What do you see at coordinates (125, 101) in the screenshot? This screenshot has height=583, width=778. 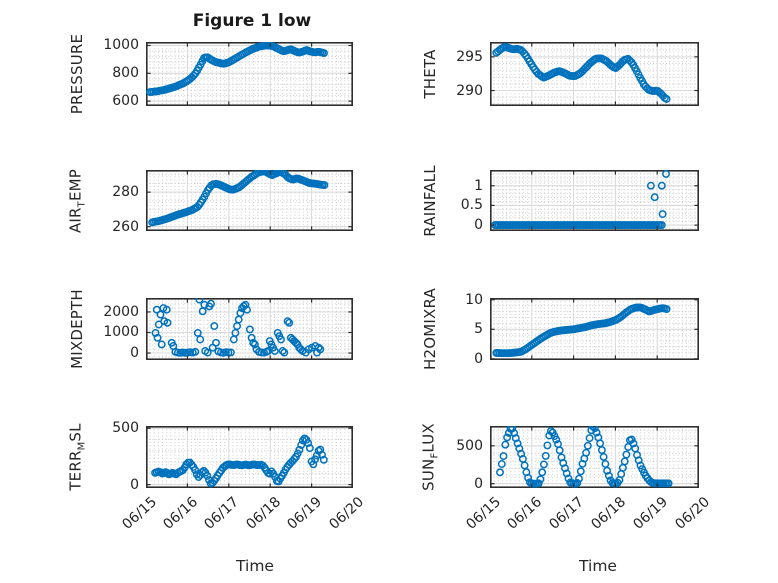 I see `y-tick-label: 600` at bounding box center [125, 101].